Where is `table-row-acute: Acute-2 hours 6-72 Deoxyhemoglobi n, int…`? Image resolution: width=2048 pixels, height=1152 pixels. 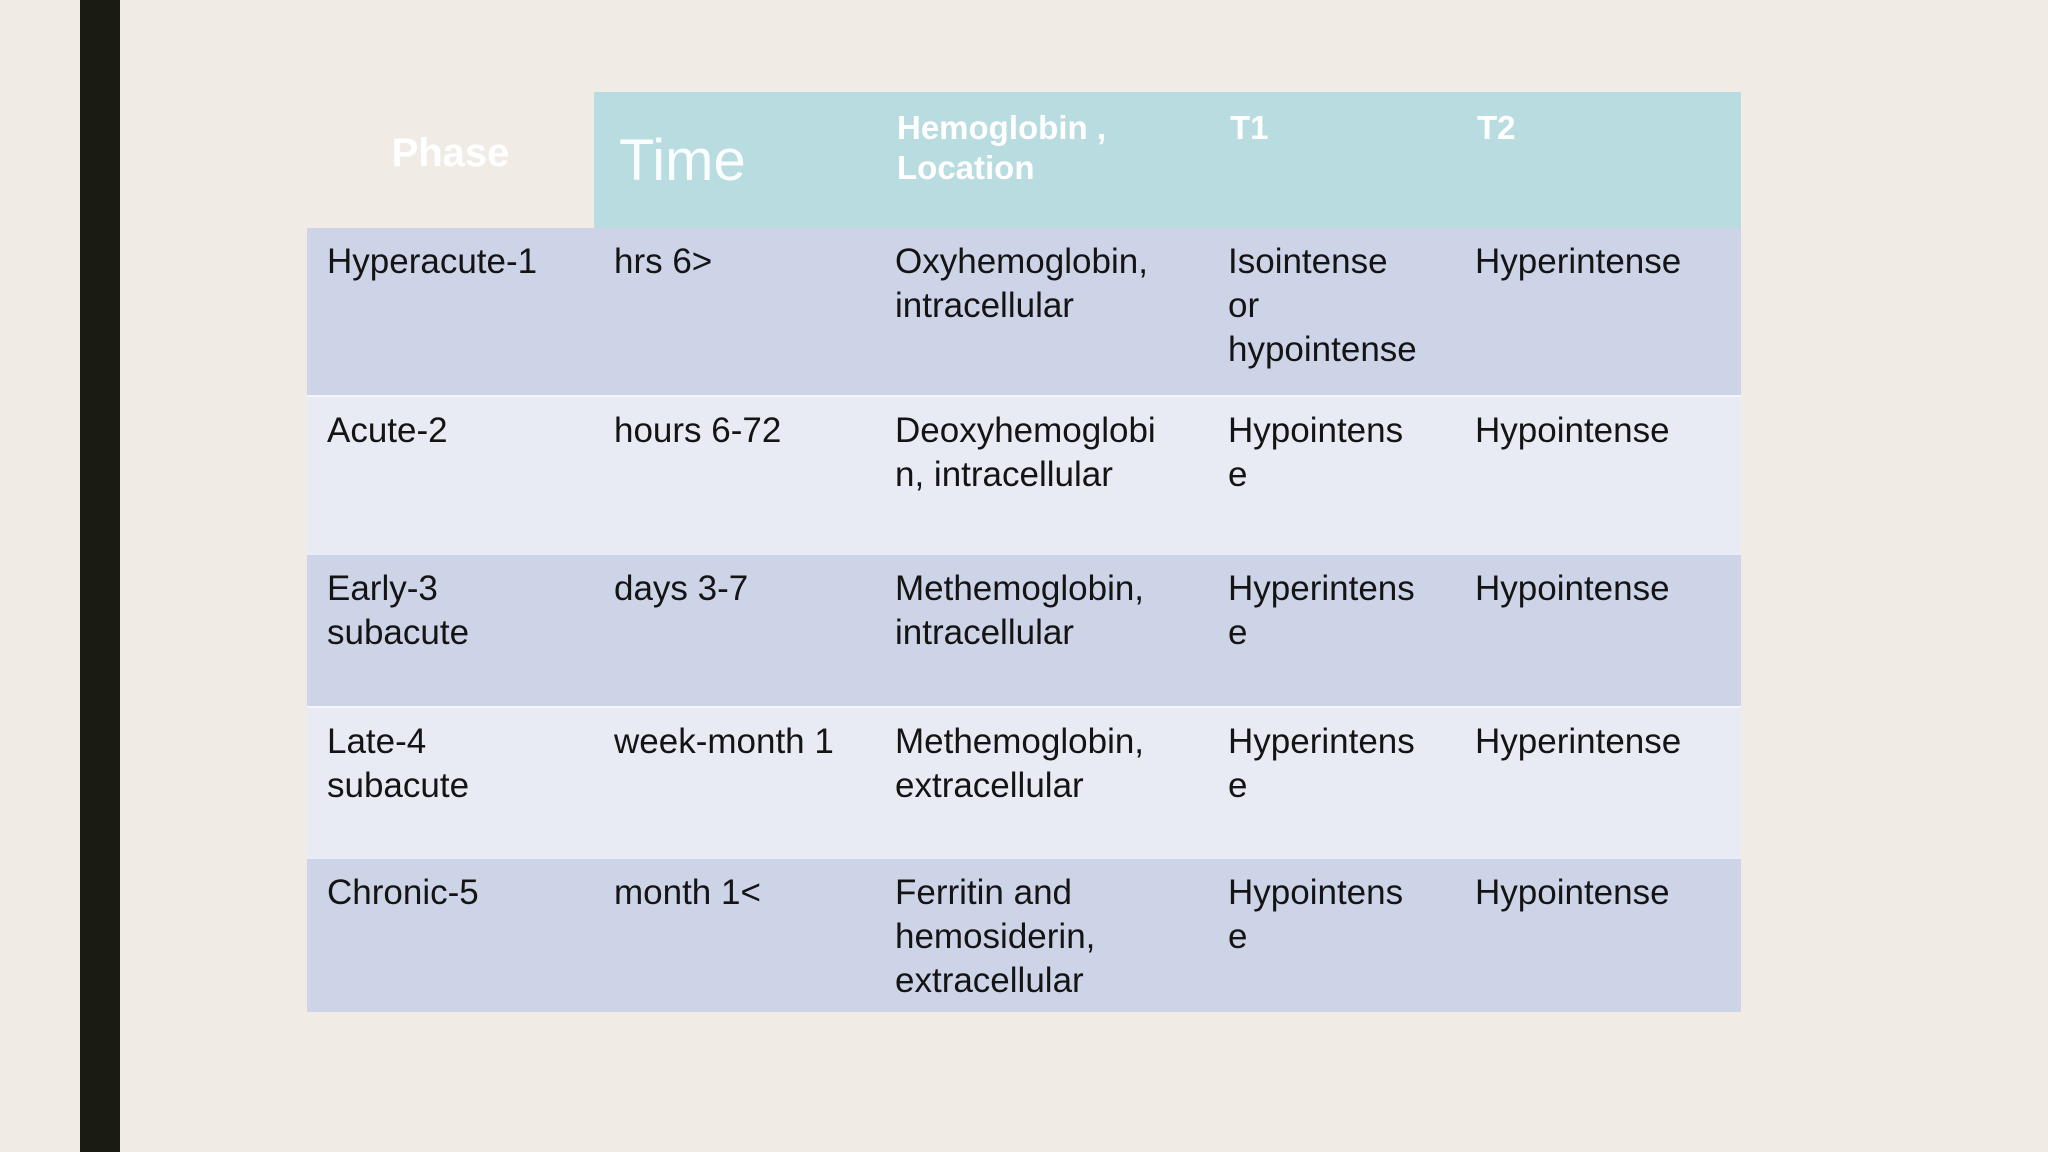
table-row-acute: Acute-2 hours 6-72 Deoxyhemoglobi n, int… is located at coordinates (1024, 474).